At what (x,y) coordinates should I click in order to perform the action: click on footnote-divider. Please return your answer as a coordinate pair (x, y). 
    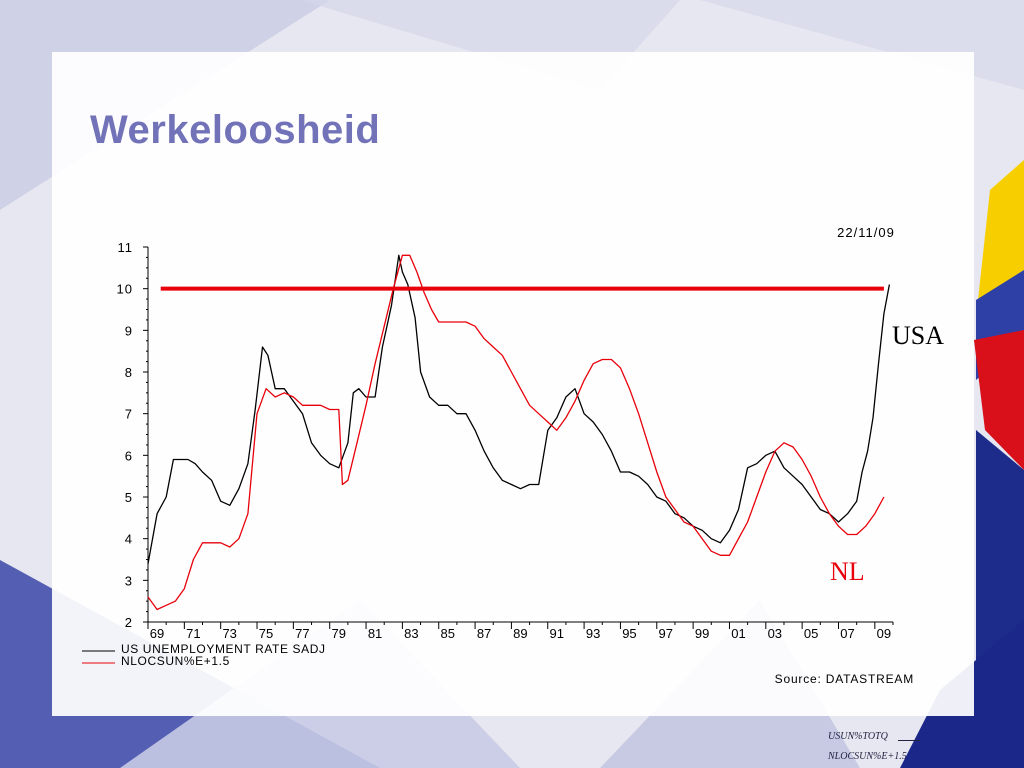
    Looking at the image, I should click on (909, 740).